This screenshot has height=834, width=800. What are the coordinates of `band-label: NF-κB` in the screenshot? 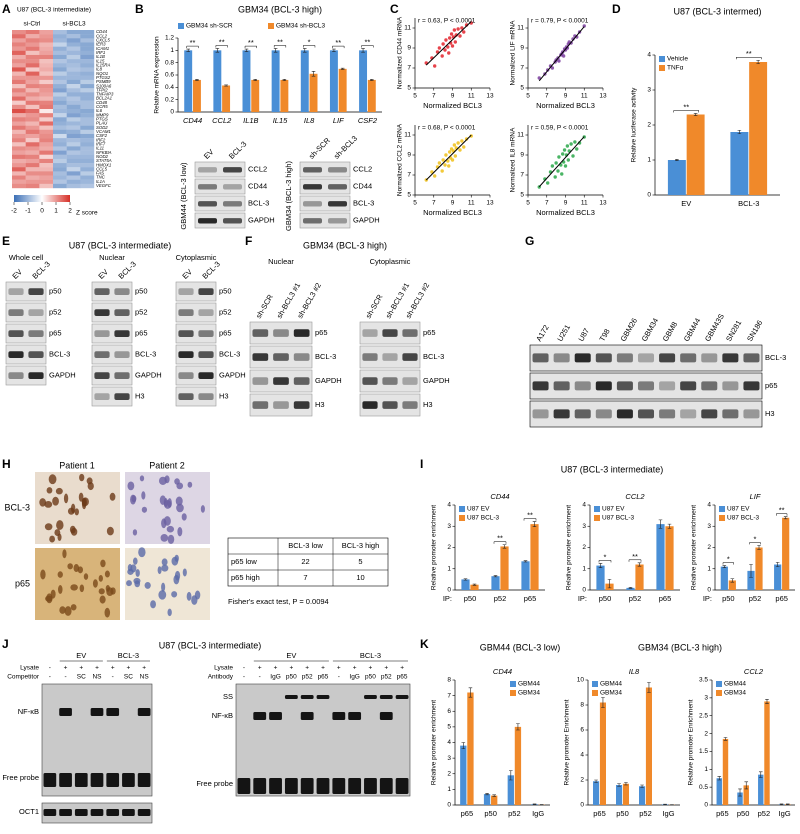 It's located at (222, 715).